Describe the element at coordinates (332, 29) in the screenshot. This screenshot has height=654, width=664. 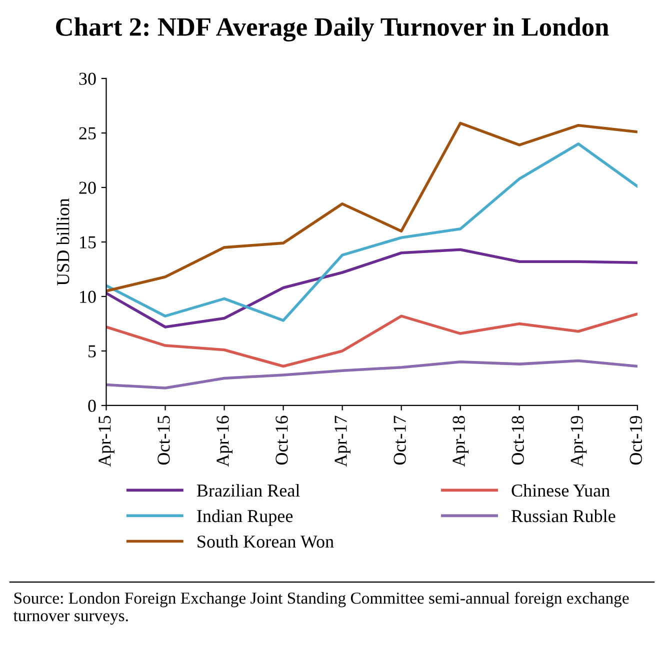
I see `chart-title: Chart 2: NDF Average Daily Turnover in London` at that location.